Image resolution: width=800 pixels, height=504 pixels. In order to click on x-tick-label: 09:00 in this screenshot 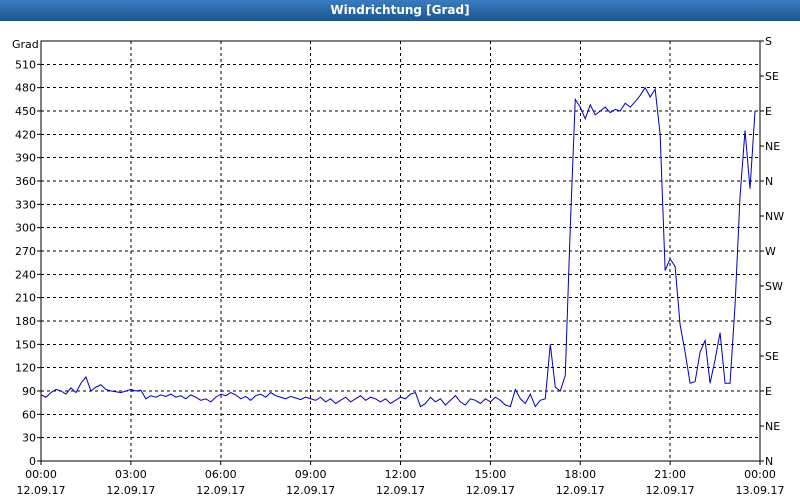, I will do `click(311, 474)`.